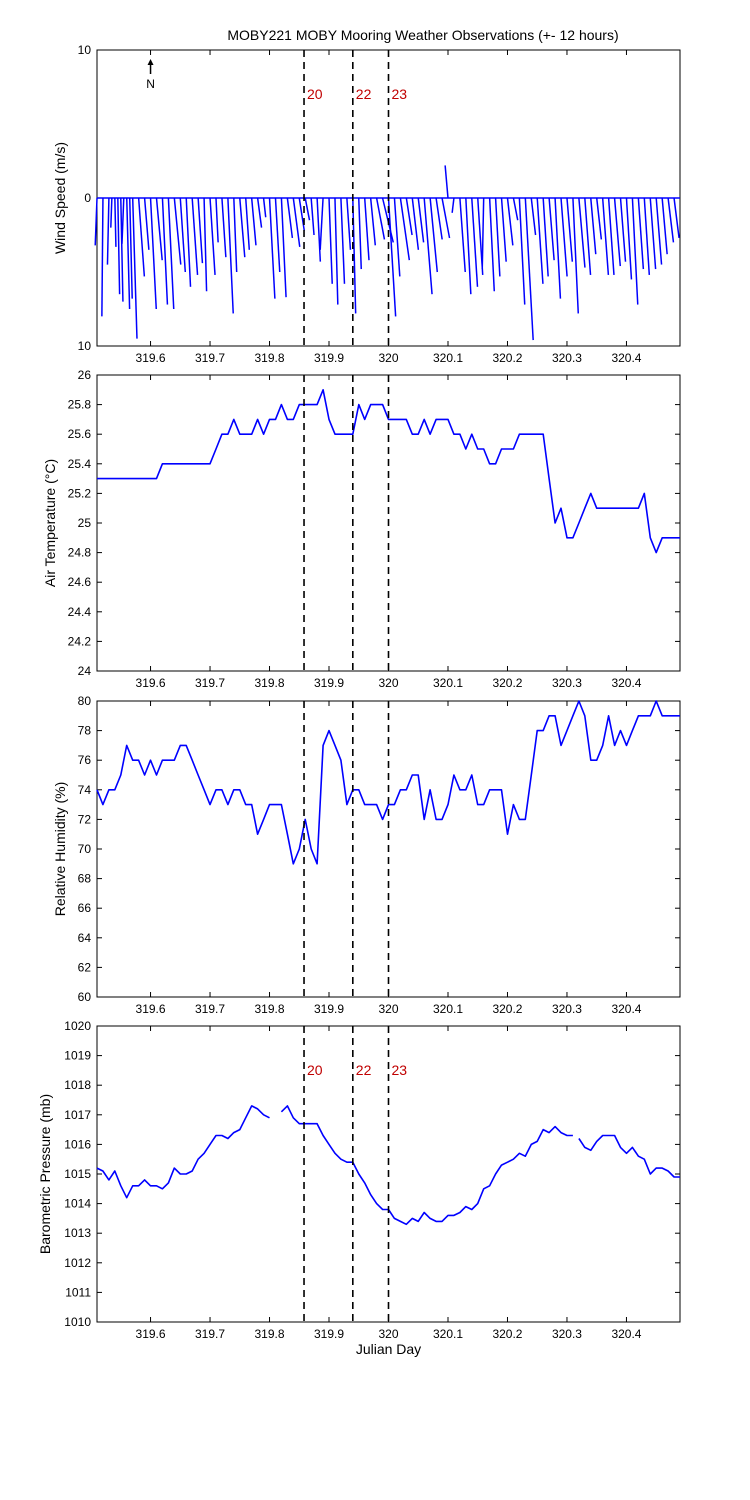 The image size is (750, 1500). What do you see at coordinates (626, 683) in the screenshot?
I see `x-tick-label: 320.4` at bounding box center [626, 683].